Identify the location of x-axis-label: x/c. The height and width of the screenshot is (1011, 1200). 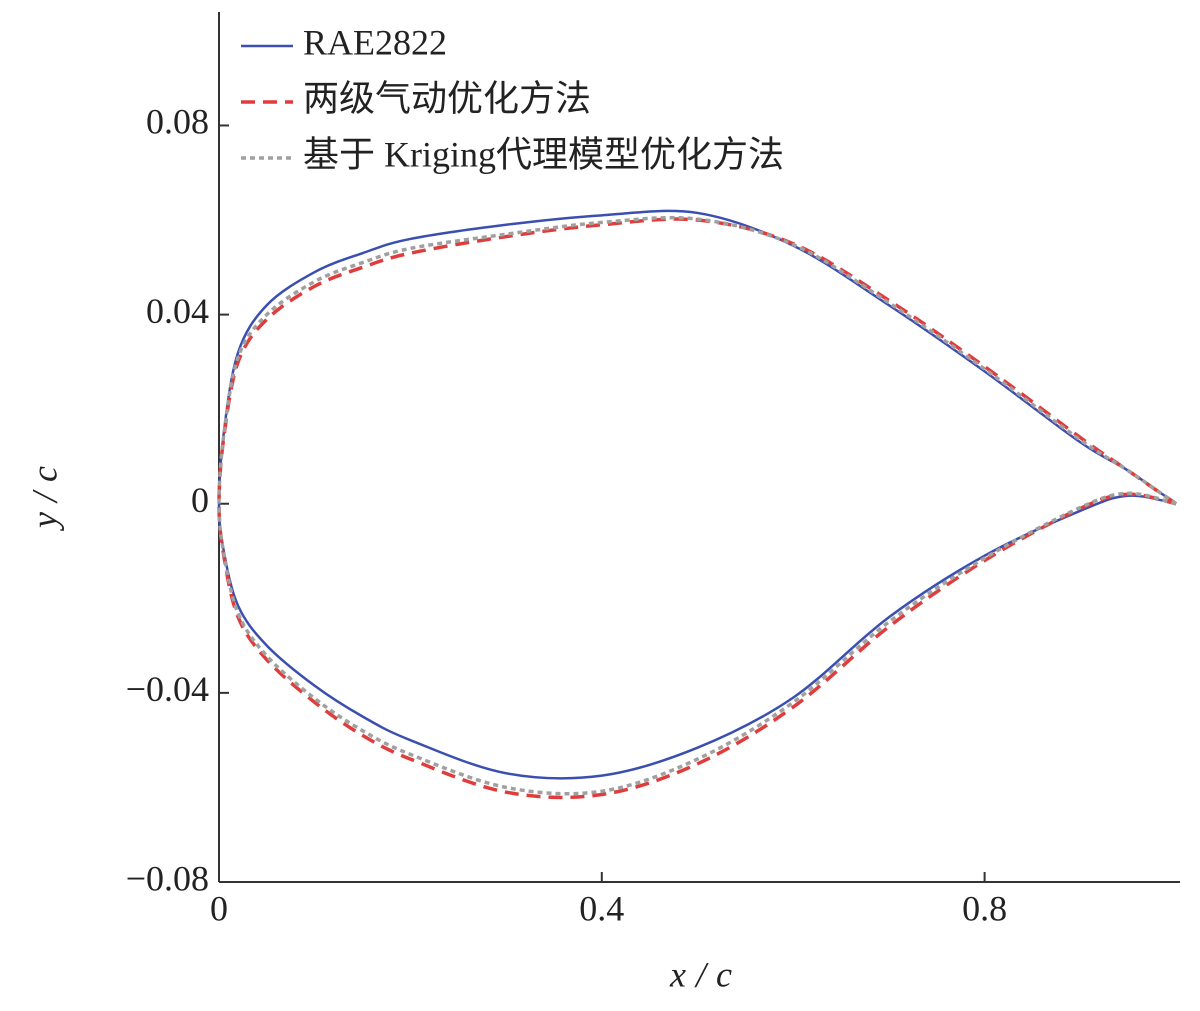
(705, 974).